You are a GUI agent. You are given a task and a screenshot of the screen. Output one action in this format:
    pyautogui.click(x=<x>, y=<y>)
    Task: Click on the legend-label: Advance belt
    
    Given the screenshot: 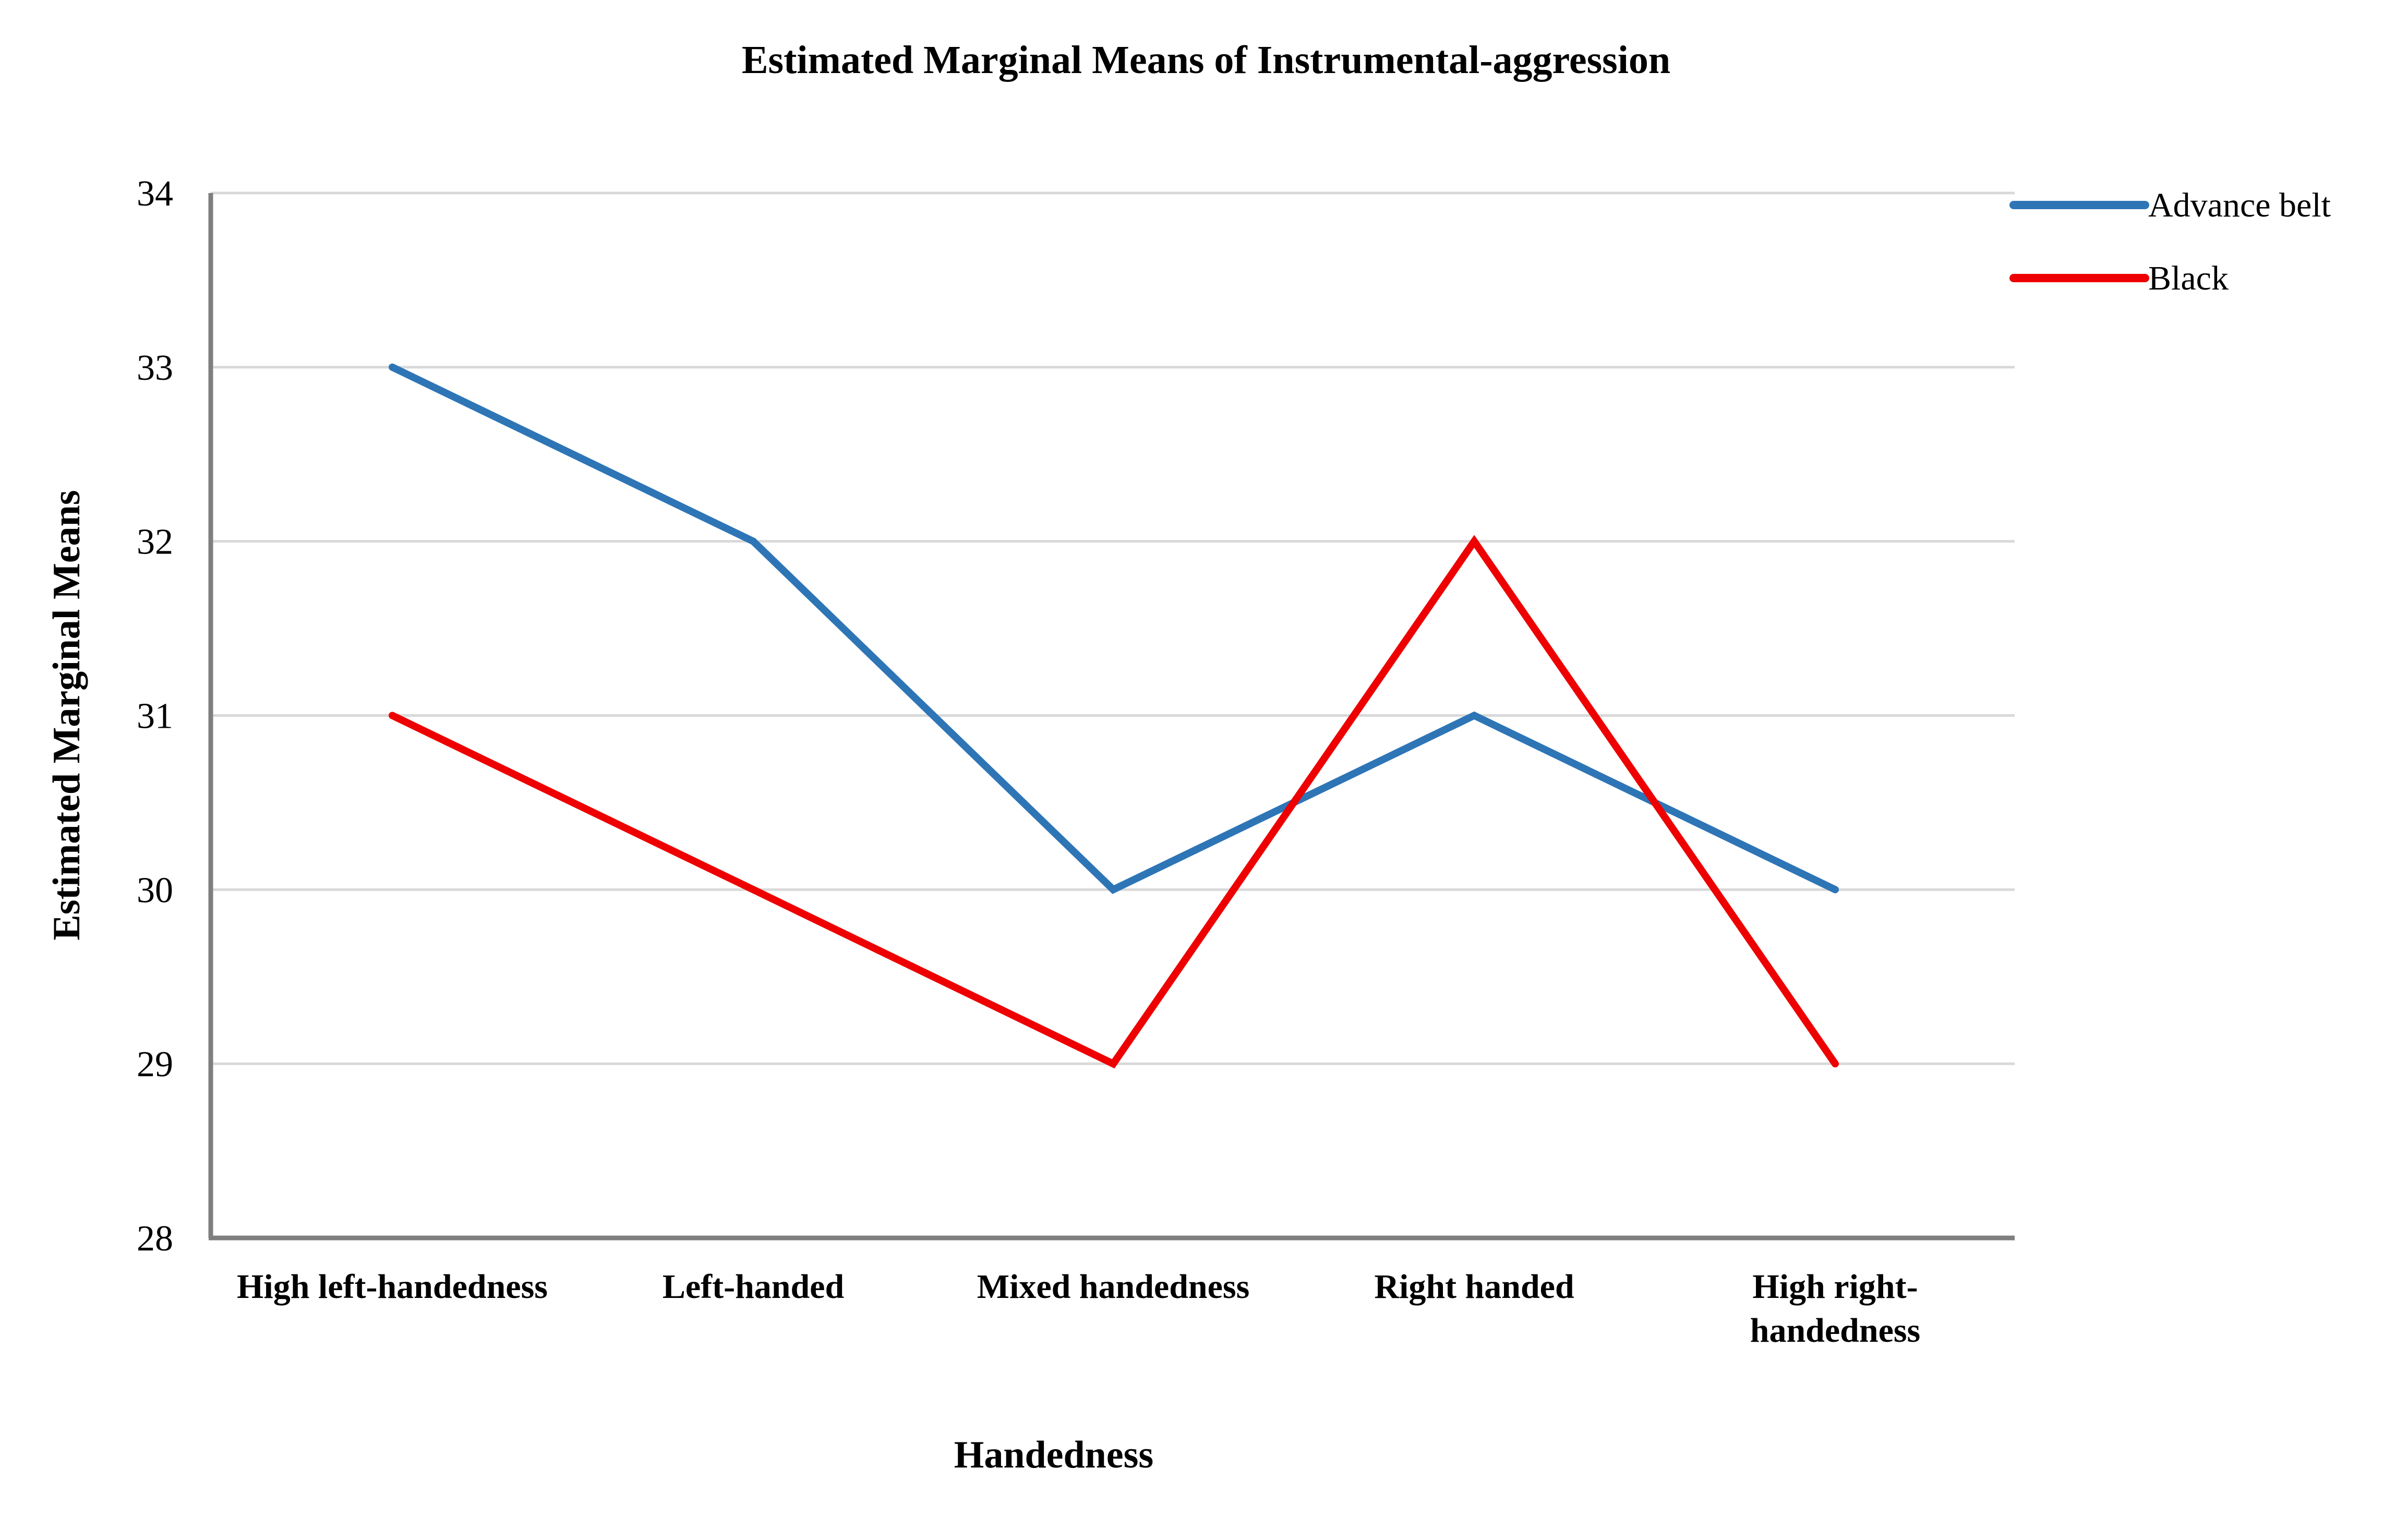 What is the action you would take?
    pyautogui.click(x=2240, y=205)
    